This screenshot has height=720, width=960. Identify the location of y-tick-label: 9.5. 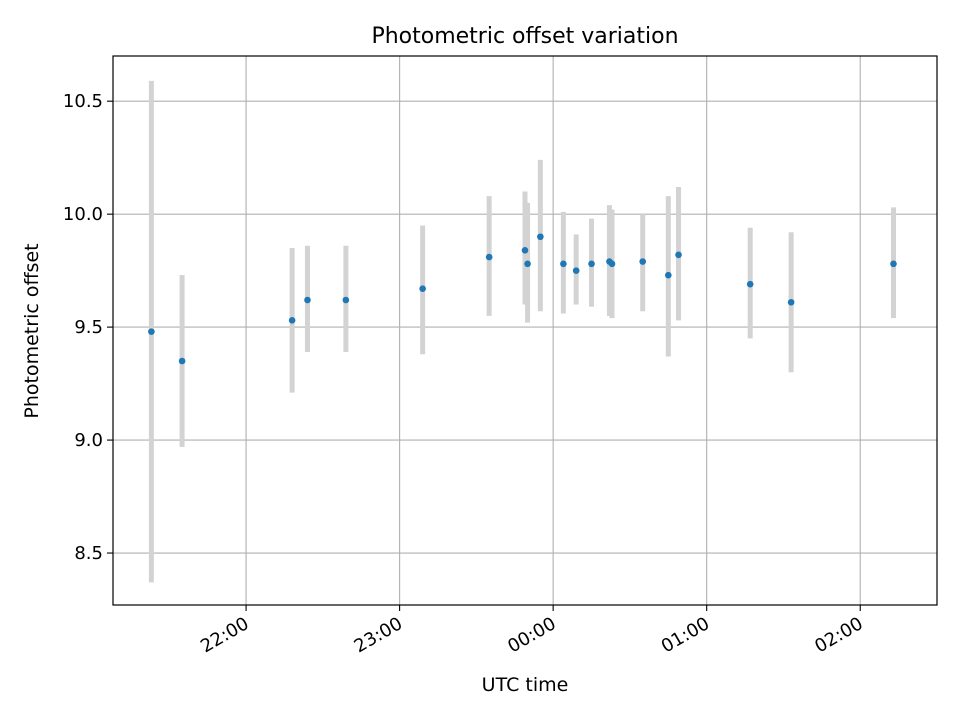
(88, 327).